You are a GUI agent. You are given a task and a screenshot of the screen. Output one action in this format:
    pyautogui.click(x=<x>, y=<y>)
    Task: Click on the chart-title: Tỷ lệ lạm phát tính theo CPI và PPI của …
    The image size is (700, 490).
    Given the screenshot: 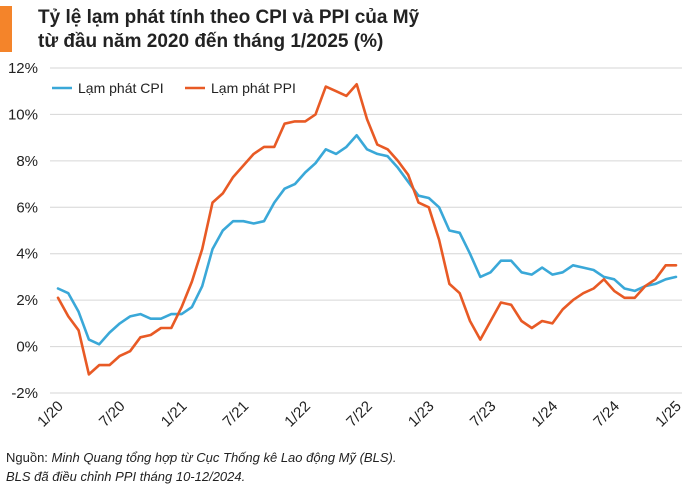 What is the action you would take?
    pyautogui.click(x=228, y=30)
    